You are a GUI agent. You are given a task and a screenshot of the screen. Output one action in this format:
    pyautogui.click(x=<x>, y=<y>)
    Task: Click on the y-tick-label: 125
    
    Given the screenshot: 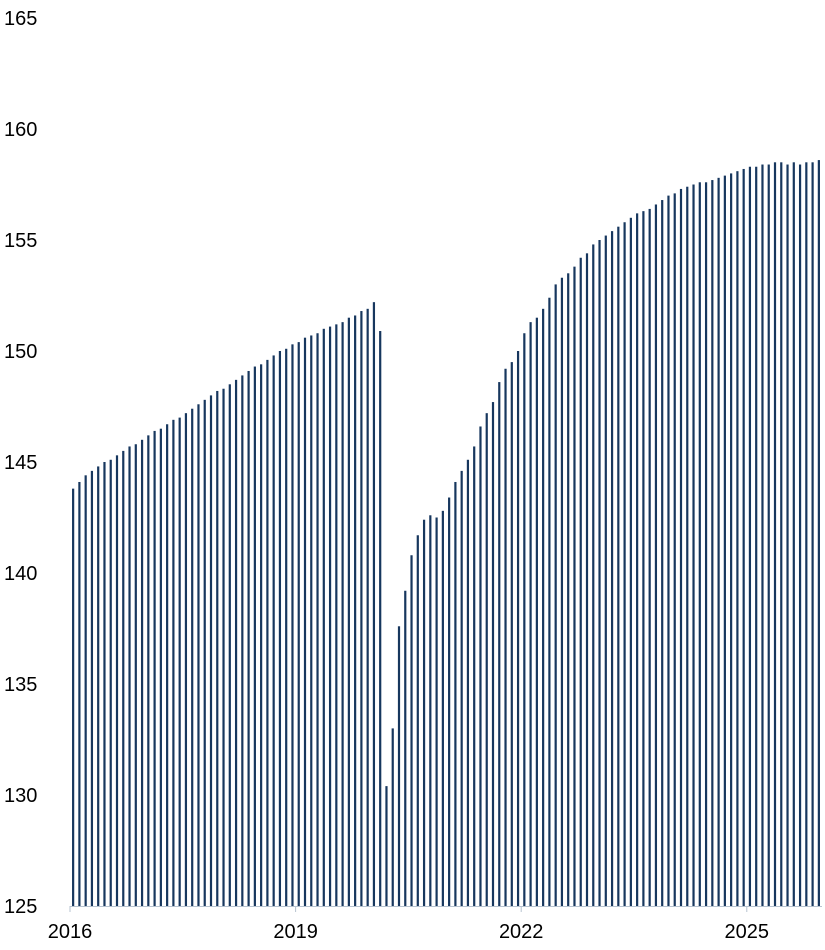 What is the action you would take?
    pyautogui.click(x=20, y=907)
    